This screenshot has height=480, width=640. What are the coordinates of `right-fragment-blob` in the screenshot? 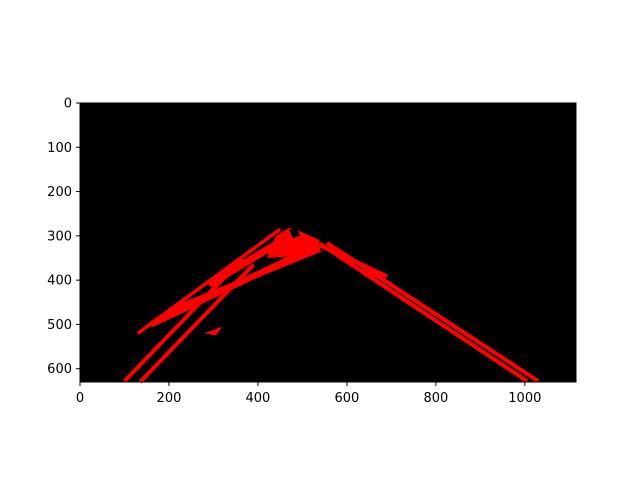 It's located at (373, 274).